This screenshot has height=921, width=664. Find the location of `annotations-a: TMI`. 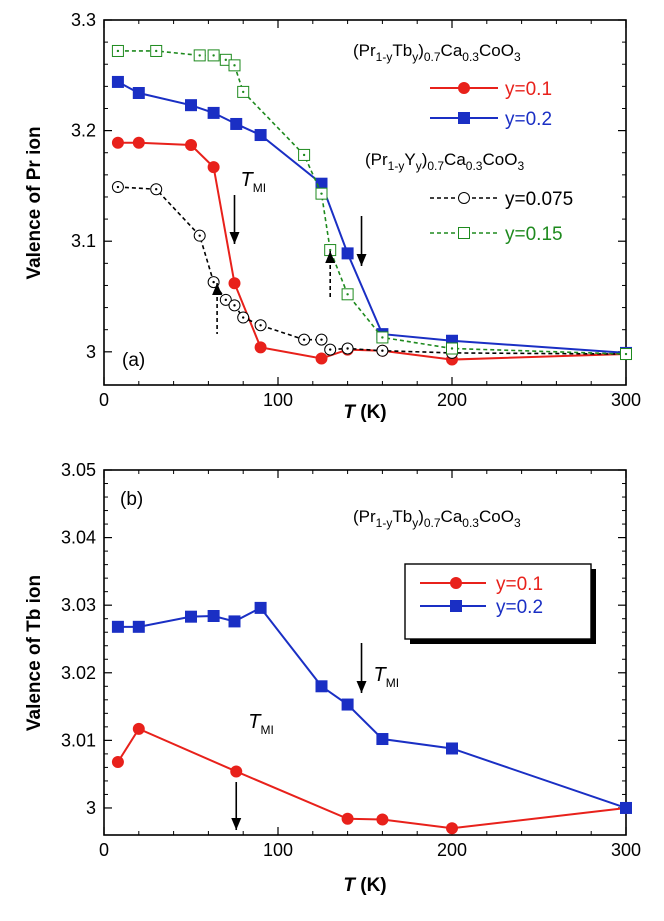

annotations-a: TMI is located at coordinates (289, 251).